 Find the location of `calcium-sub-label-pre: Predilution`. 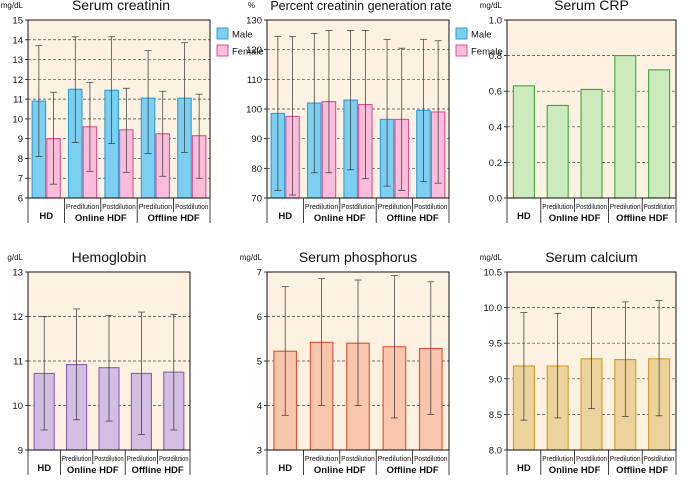

calcium-sub-label-pre: Predilution is located at coordinates (625, 458).